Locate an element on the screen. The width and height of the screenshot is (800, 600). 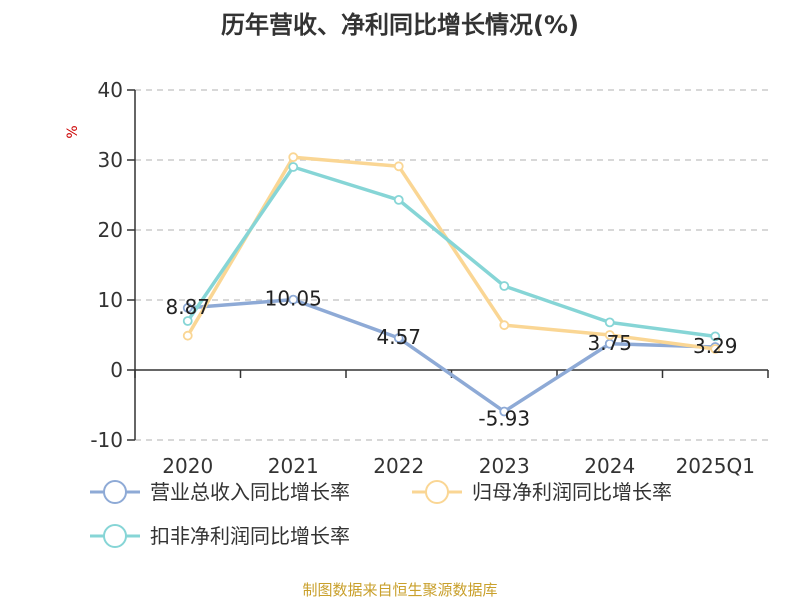
y-tick-label: 30 is located at coordinates (110, 160).